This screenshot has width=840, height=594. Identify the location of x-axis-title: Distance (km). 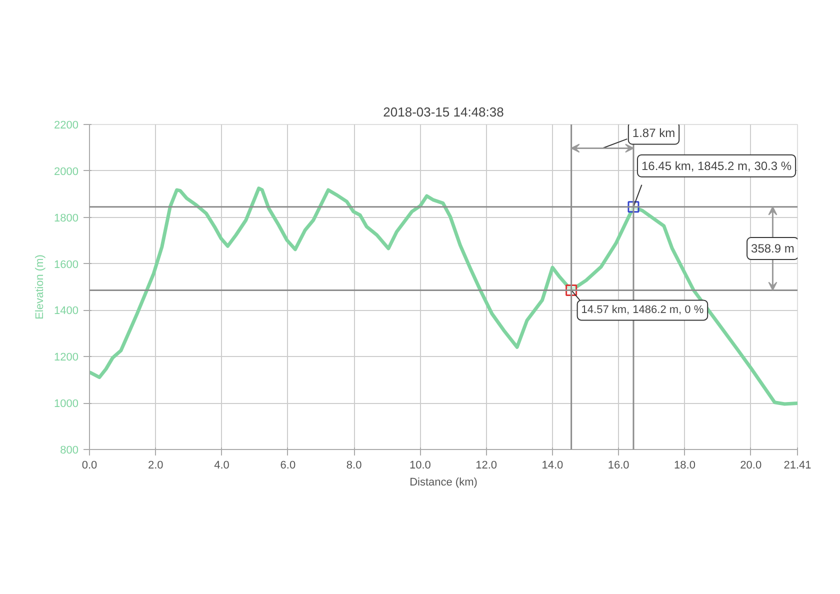
(444, 482).